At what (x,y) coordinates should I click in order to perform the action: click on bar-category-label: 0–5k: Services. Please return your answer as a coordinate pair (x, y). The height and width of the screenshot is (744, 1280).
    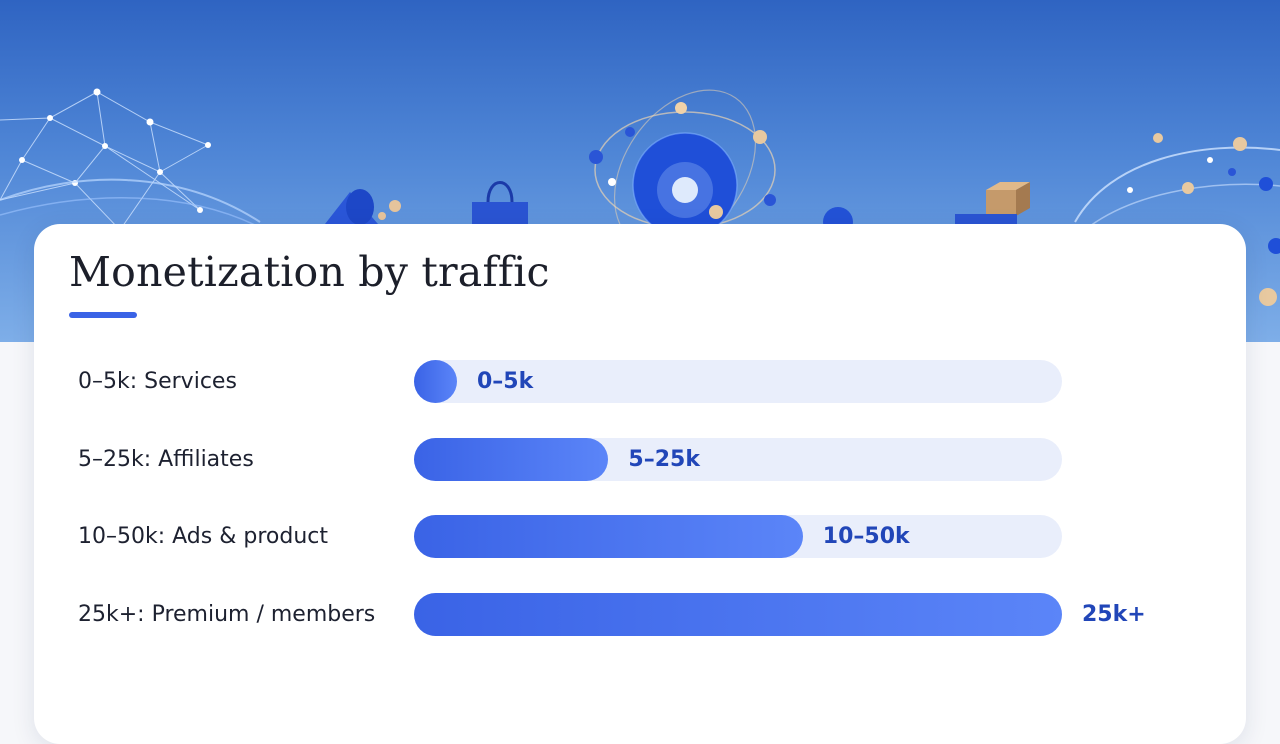
    Looking at the image, I should click on (157, 381).